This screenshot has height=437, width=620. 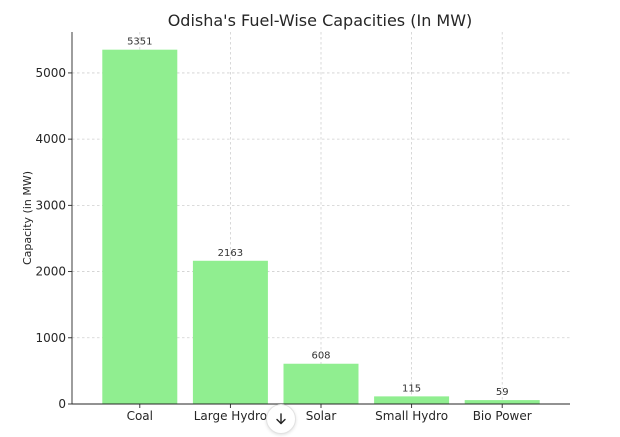 I want to click on arrow-down-icon, so click(x=281, y=419).